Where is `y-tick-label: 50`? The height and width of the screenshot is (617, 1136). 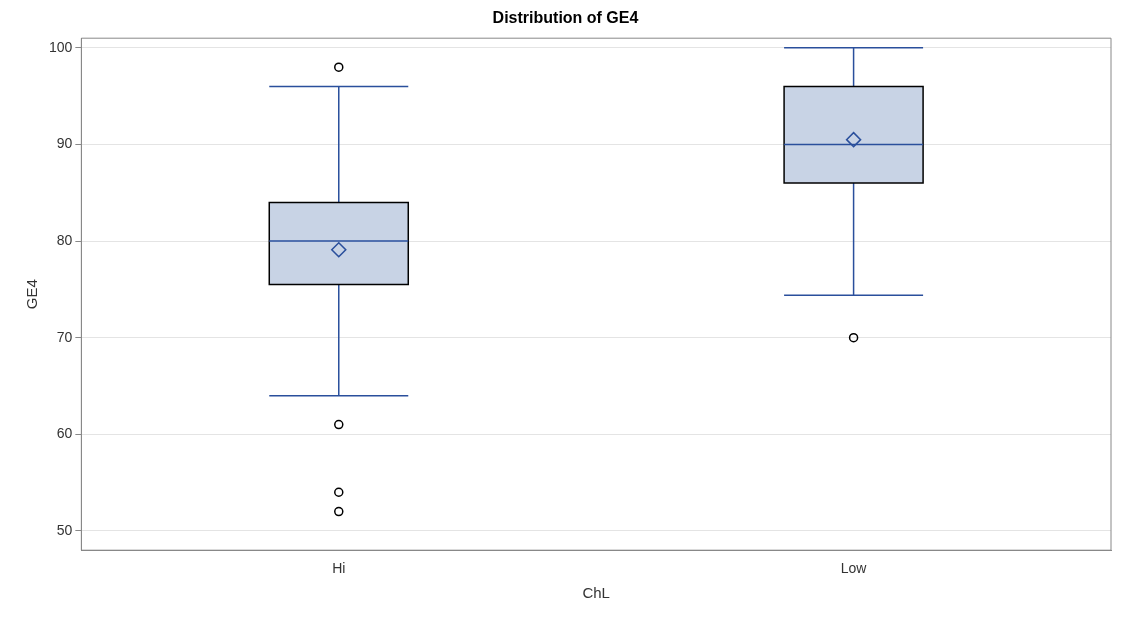 y-tick-label: 50 is located at coordinates (64, 529).